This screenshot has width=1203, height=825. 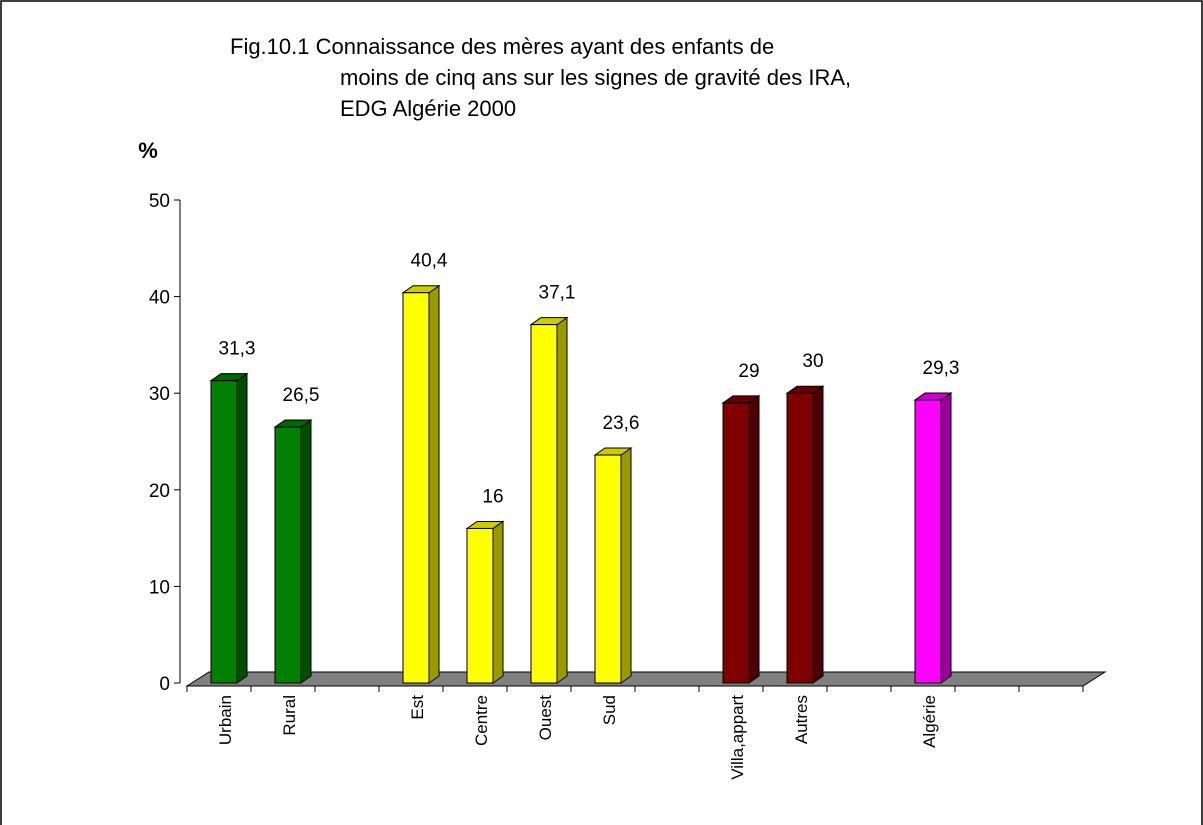 What do you see at coordinates (621, 423) in the screenshot?
I see `value-label: 23,6` at bounding box center [621, 423].